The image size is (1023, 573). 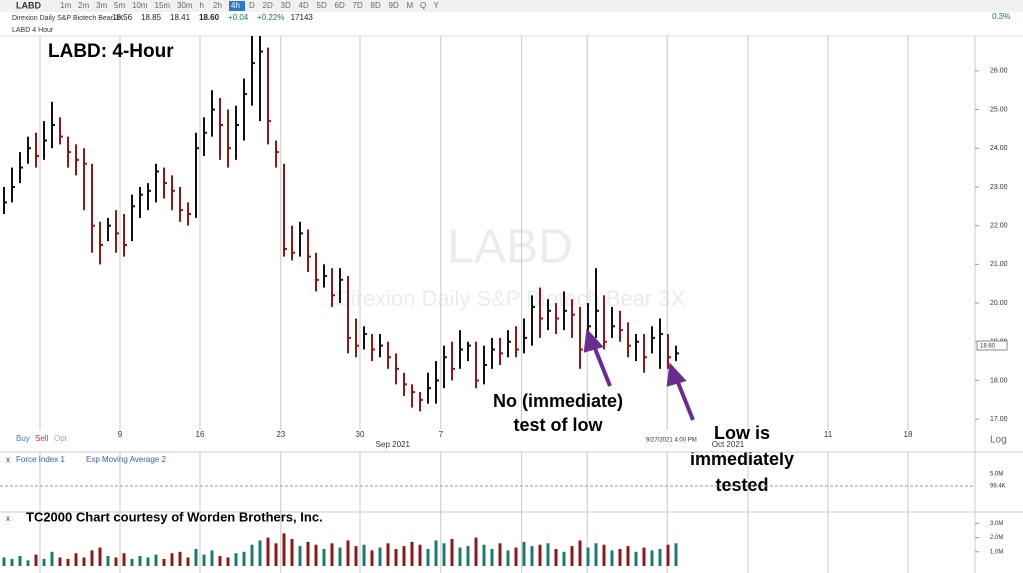 I want to click on indicator-value: 99.4K, so click(x=998, y=487).